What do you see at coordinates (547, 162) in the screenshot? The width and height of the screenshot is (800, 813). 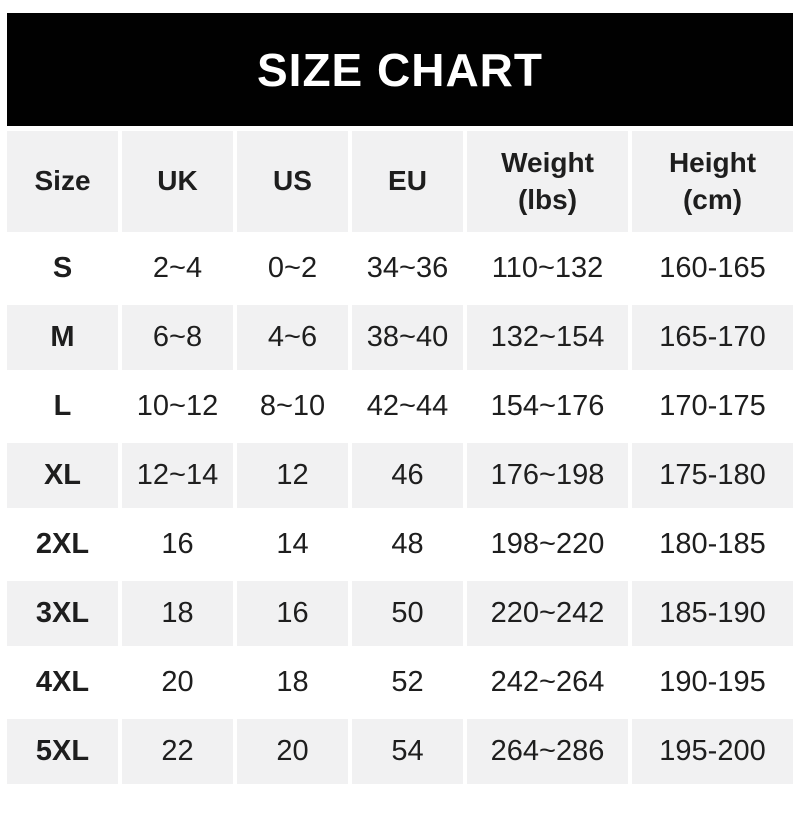 I see `column-header-label: Weight` at bounding box center [547, 162].